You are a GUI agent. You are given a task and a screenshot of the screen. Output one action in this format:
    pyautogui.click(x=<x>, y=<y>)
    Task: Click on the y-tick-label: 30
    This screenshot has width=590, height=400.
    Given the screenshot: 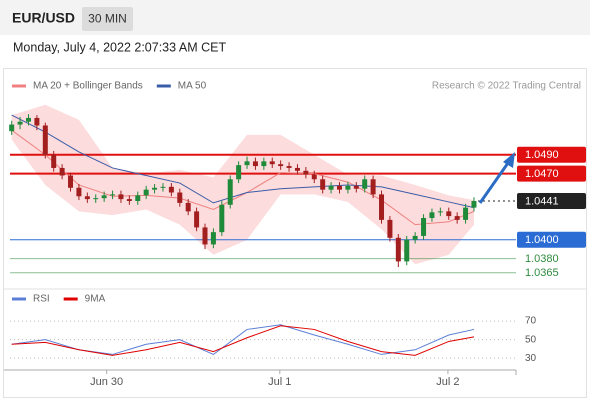 What is the action you would take?
    pyautogui.click(x=531, y=358)
    